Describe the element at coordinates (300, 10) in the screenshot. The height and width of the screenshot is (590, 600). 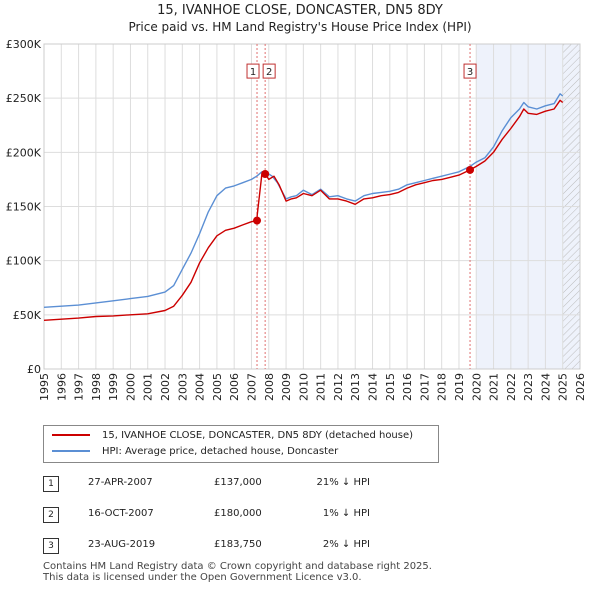
I see `chart-title: 15, IVANHOE CLOSE, DONCASTER, DN5 8DY` at that location.